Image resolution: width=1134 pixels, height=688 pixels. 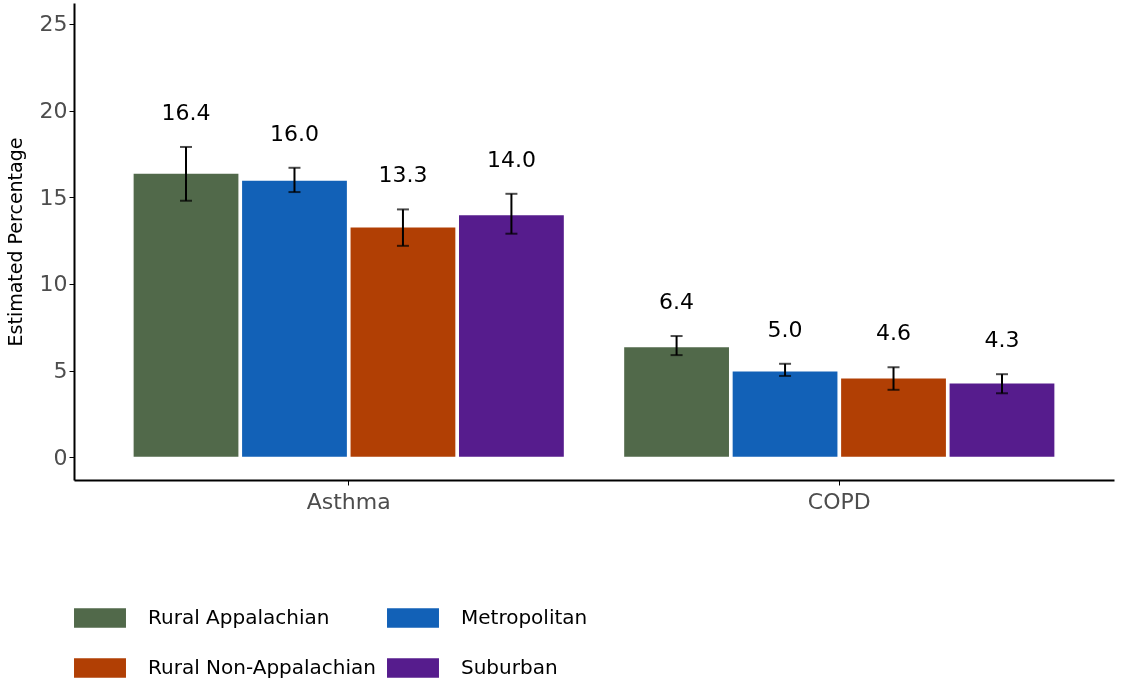 I want to click on data-label: 16.4, so click(x=186, y=112).